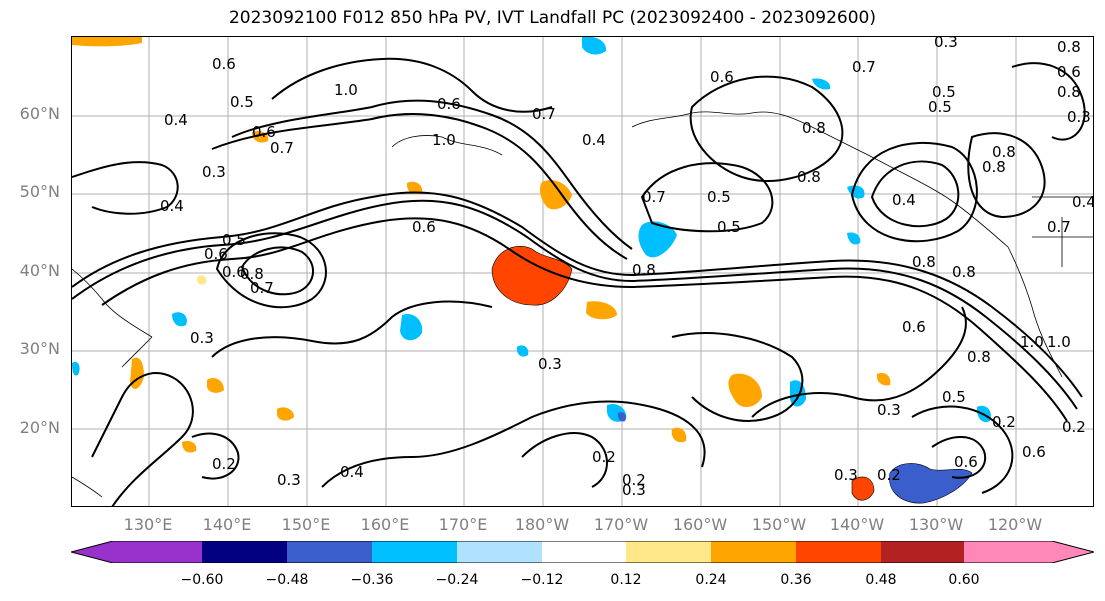 This screenshot has width=1105, height=601. What do you see at coordinates (385, 524) in the screenshot?
I see `lon-label: 160°E` at bounding box center [385, 524].